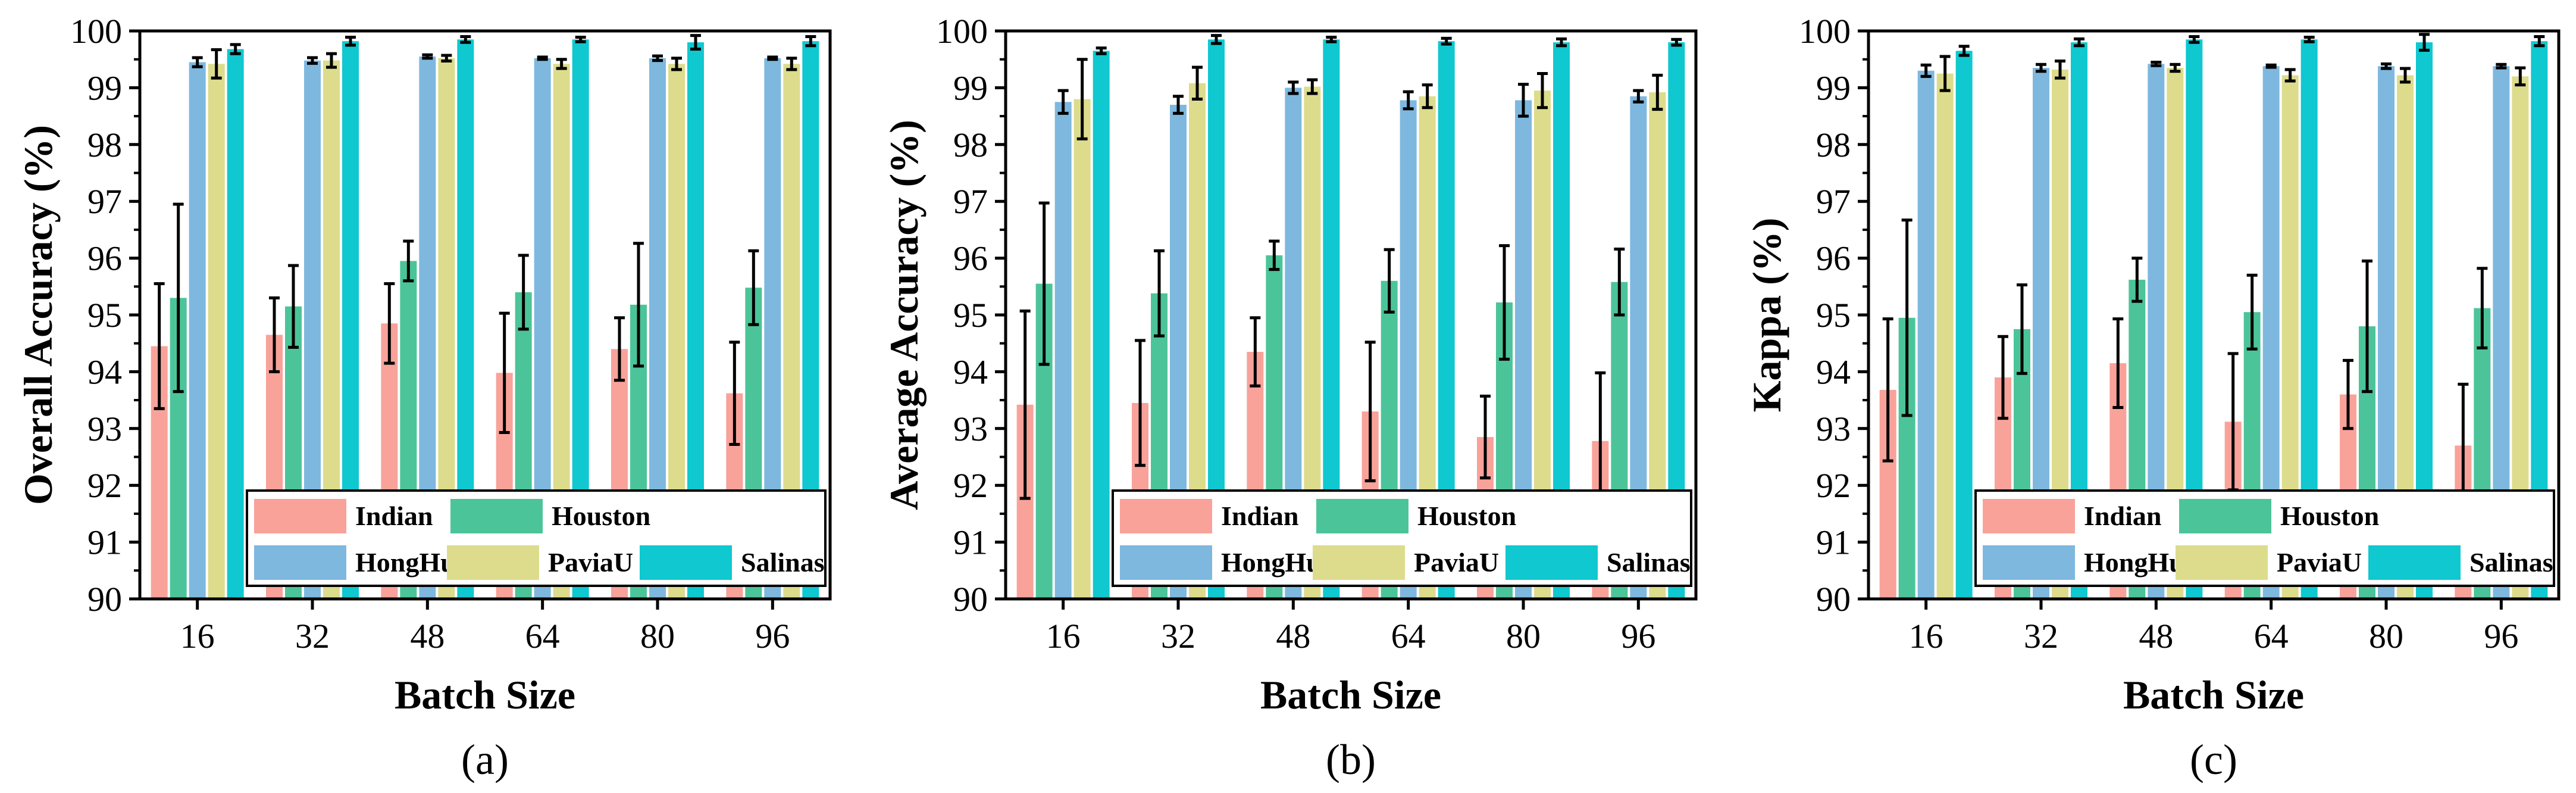 The width and height of the screenshot is (2576, 793). Describe the element at coordinates (536, 538) in the screenshot. I see `legend: Indian Houston HongHu PaviaU Salinas` at that location.